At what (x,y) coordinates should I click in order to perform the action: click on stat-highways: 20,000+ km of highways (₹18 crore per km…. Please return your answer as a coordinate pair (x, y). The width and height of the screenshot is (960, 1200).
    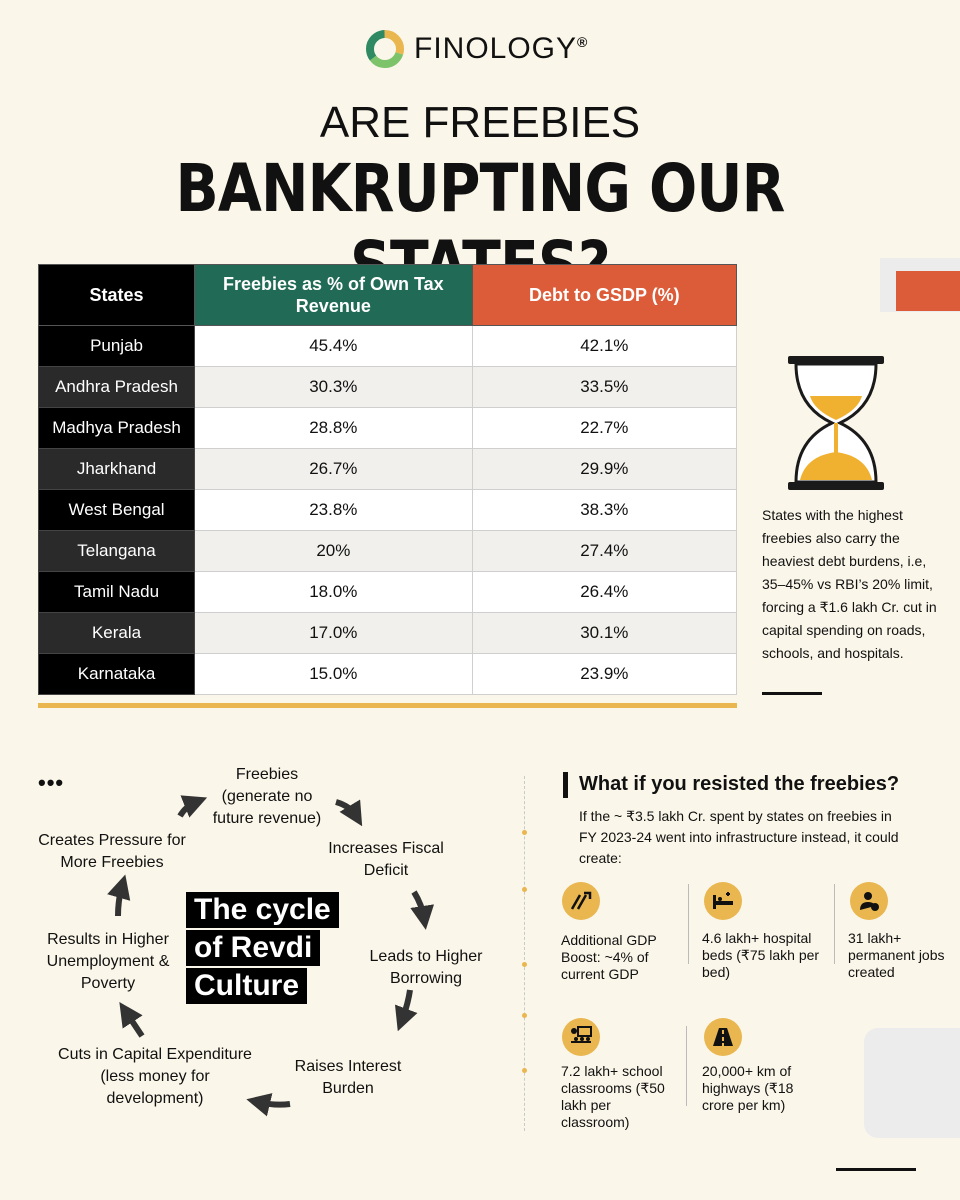
    Looking at the image, I should click on (748, 1088).